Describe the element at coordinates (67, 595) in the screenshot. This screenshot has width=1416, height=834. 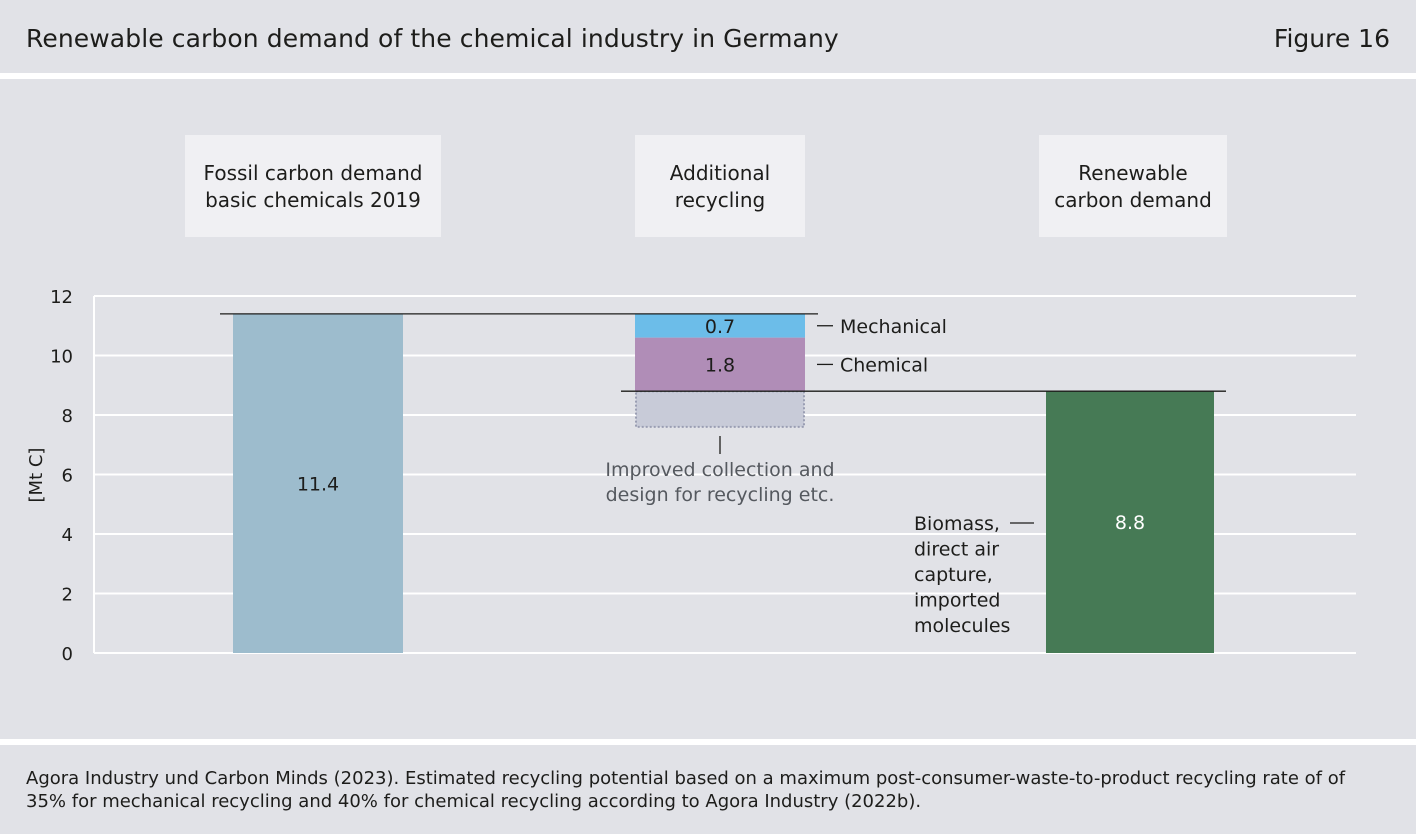
I see `y-tick-label: 2` at that location.